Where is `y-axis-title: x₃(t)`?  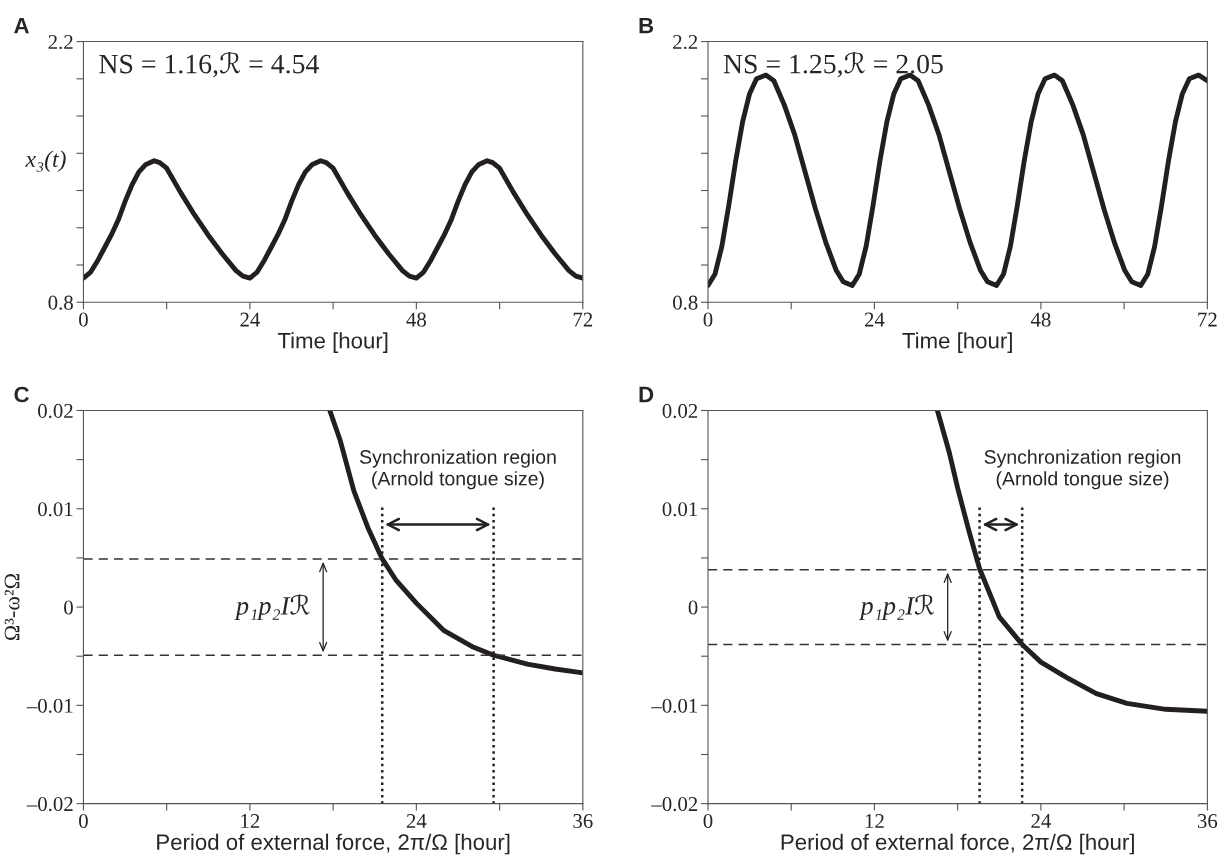
y-axis-title: x₃(t) is located at coordinates (45, 161).